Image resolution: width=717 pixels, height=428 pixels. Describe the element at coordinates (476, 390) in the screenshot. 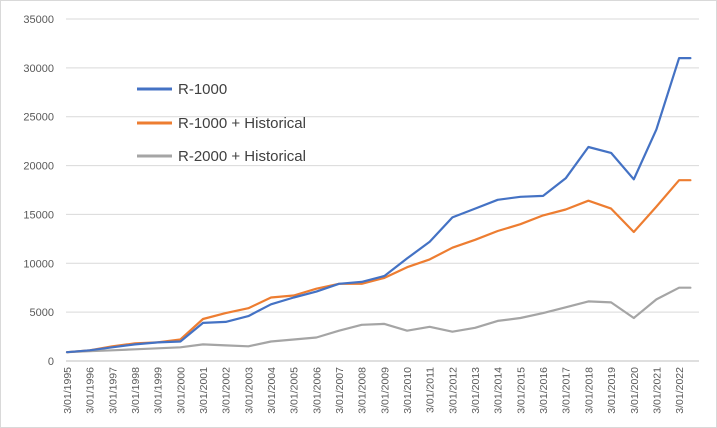

I see `x-tick-label: 3/01/2013` at that location.